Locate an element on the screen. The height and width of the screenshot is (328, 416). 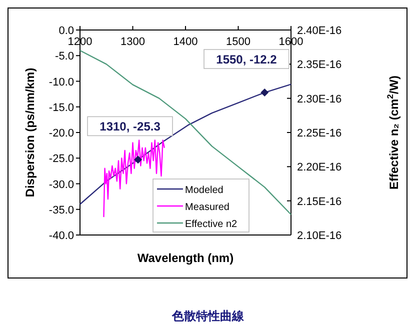
annotation: 1550, -12.2 is located at coordinates (247, 59).